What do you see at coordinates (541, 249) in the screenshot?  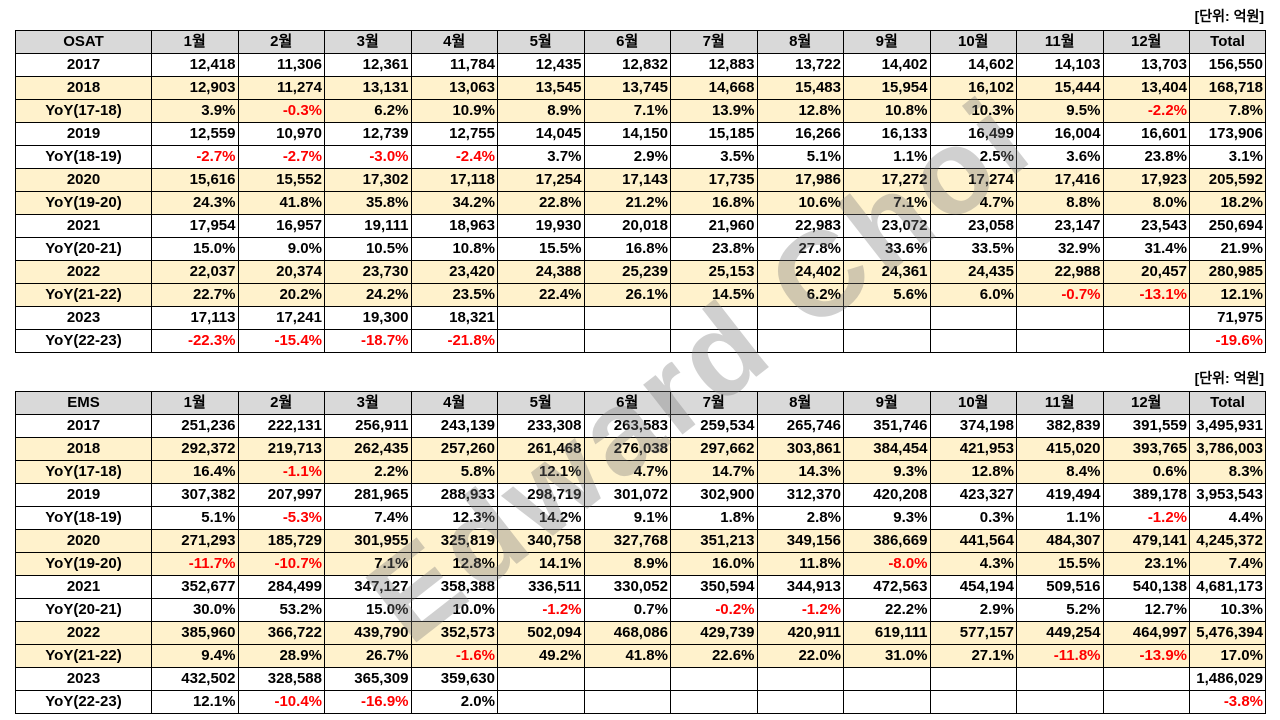 I see `table-cell: 15.5%` at bounding box center [541, 249].